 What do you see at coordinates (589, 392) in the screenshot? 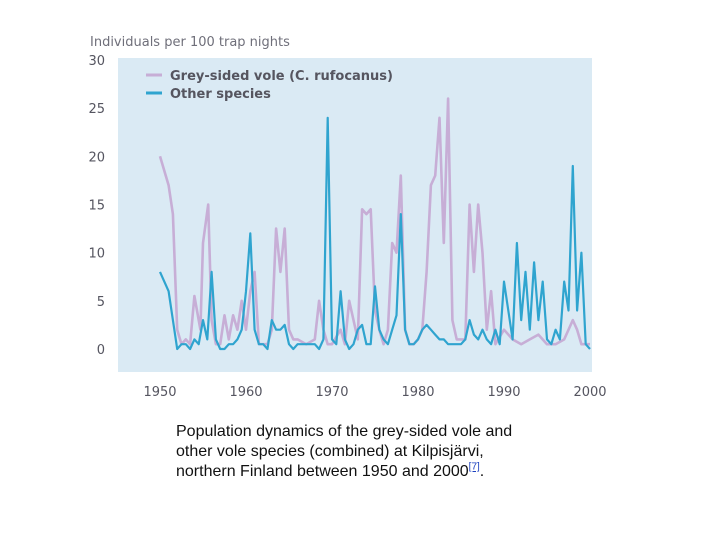
I see `x-tick-label: 2000` at bounding box center [589, 392].